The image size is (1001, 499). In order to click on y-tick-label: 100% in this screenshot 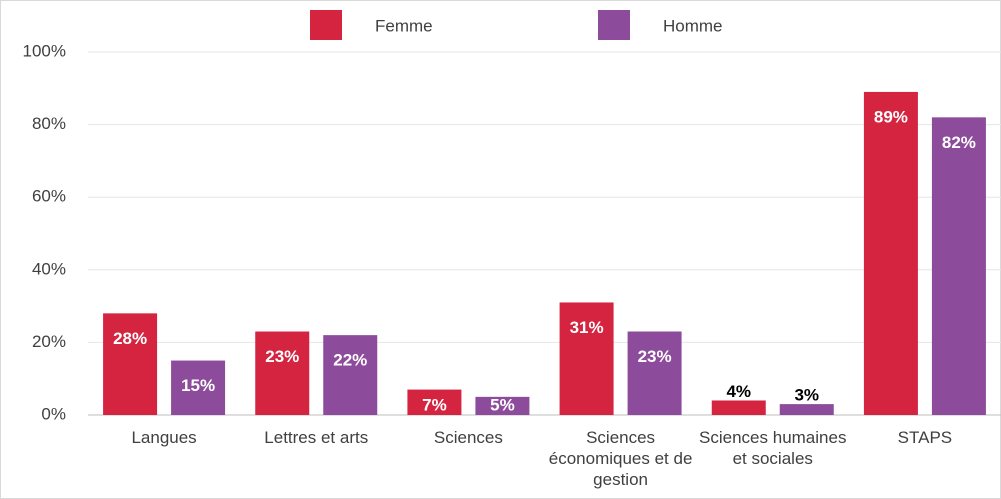, I will do `click(44, 50)`.